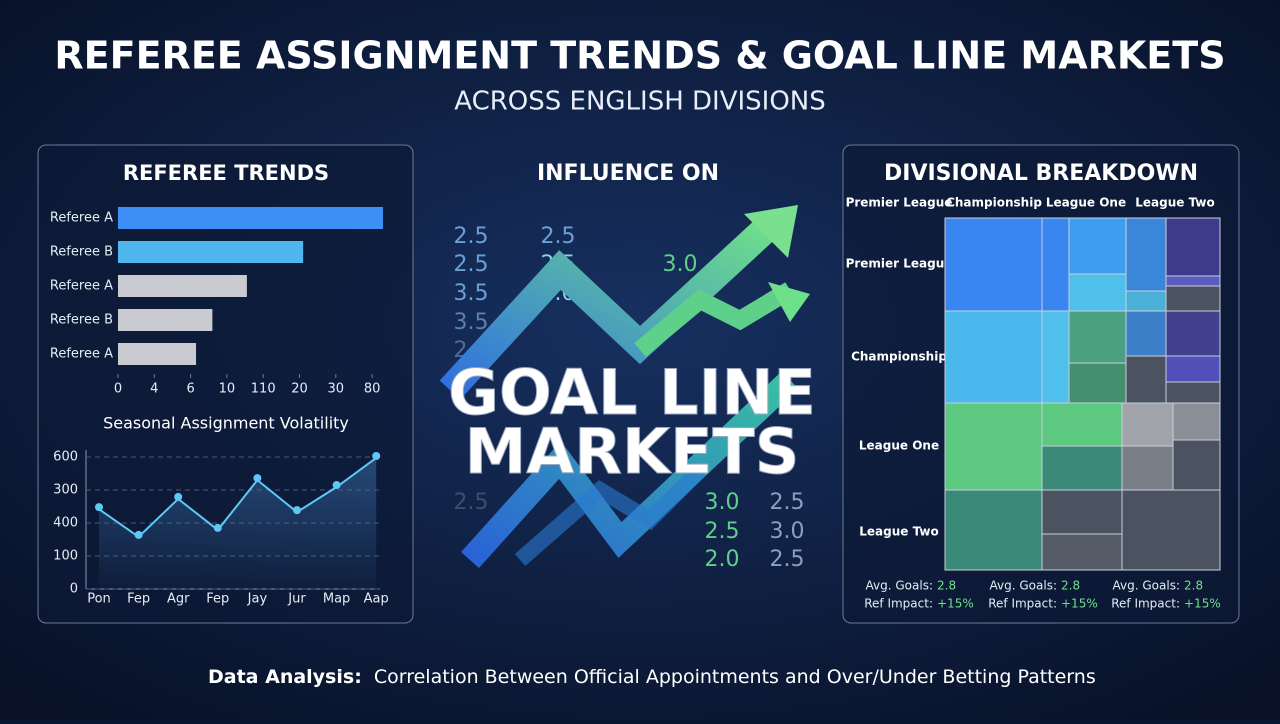 The width and height of the screenshot is (1280, 724). What do you see at coordinates (1082, 394) in the screenshot?
I see `heatmap` at bounding box center [1082, 394].